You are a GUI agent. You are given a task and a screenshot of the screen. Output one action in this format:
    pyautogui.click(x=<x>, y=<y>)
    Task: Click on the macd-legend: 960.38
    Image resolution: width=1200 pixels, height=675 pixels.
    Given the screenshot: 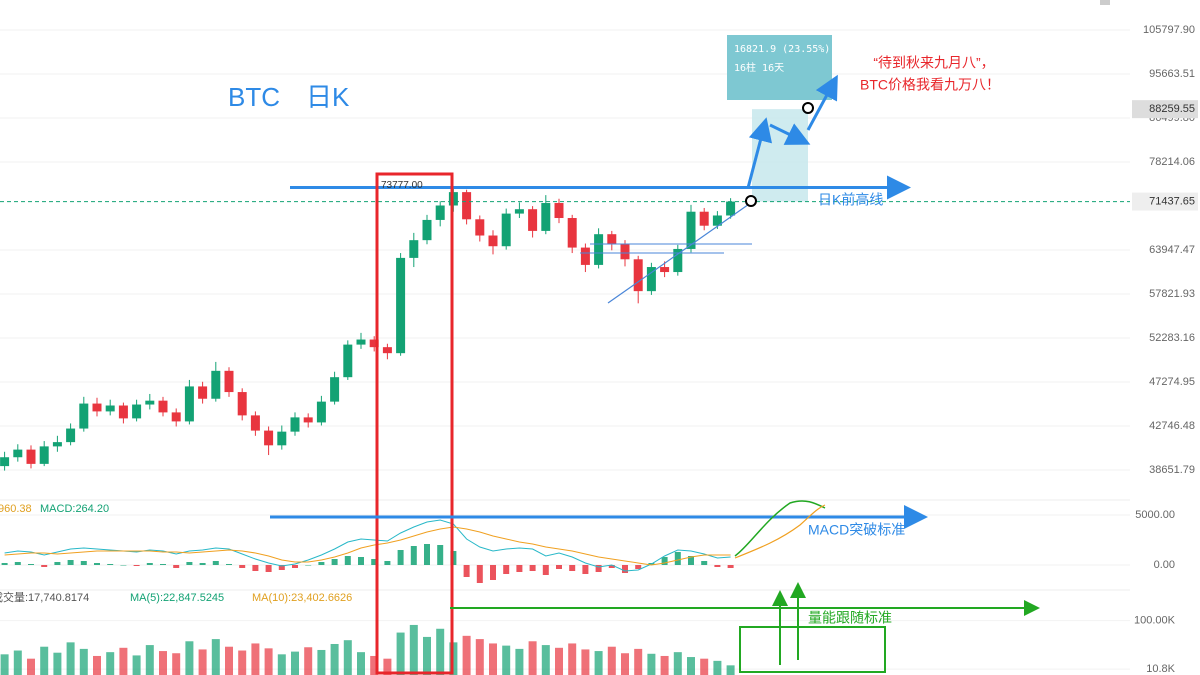 What is the action you would take?
    pyautogui.click(x=16, y=509)
    